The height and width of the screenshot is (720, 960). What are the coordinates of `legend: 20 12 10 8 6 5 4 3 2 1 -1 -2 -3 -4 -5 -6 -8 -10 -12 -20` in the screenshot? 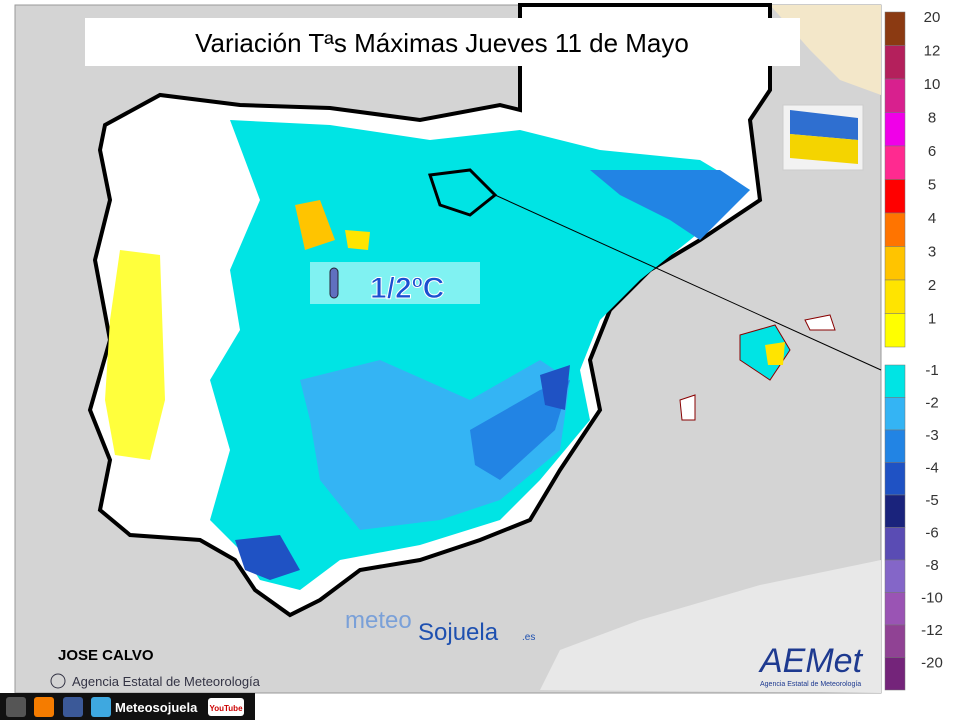 It's located at (921, 349).